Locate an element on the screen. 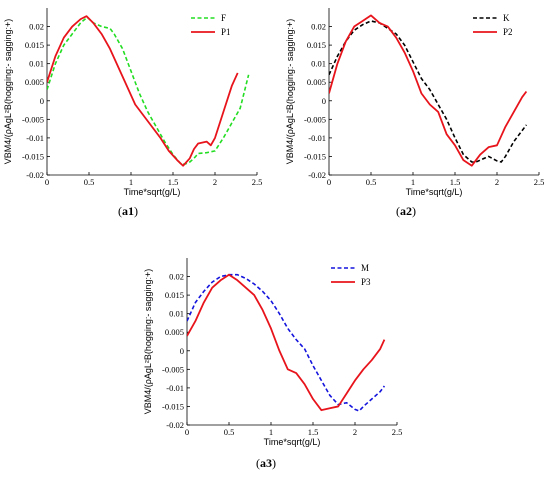  caption-id: a3 is located at coordinates (266, 463).